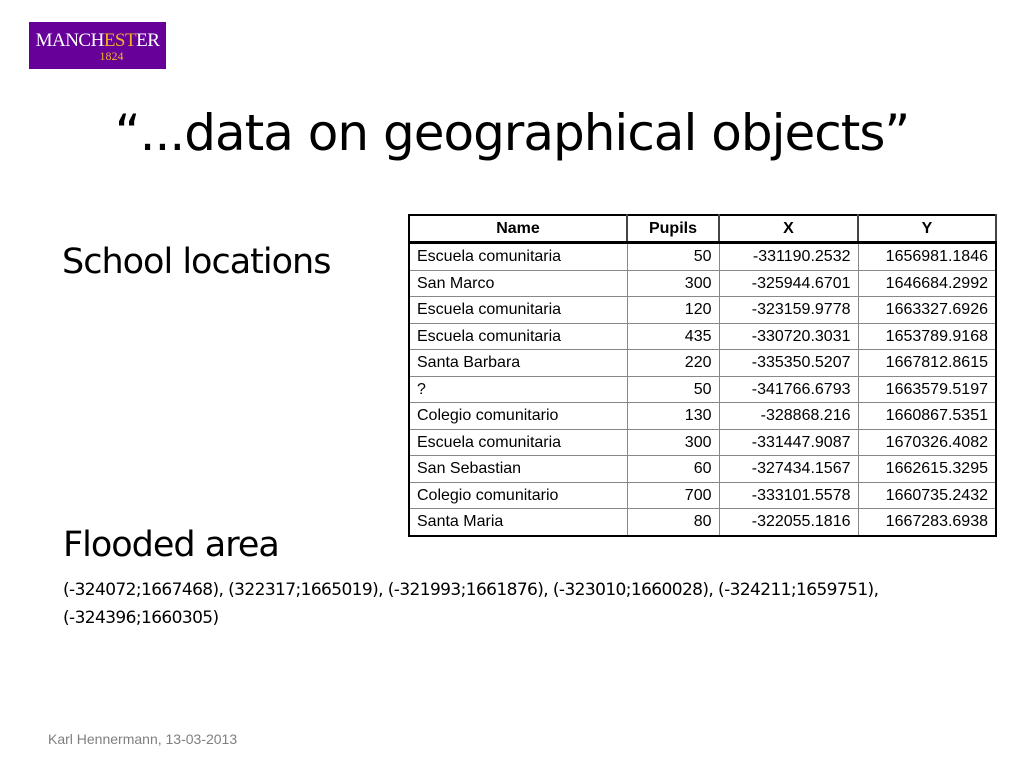 This screenshot has height=768, width=1024. What do you see at coordinates (927, 283) in the screenshot?
I see `cell-y: 1646684.2992` at bounding box center [927, 283].